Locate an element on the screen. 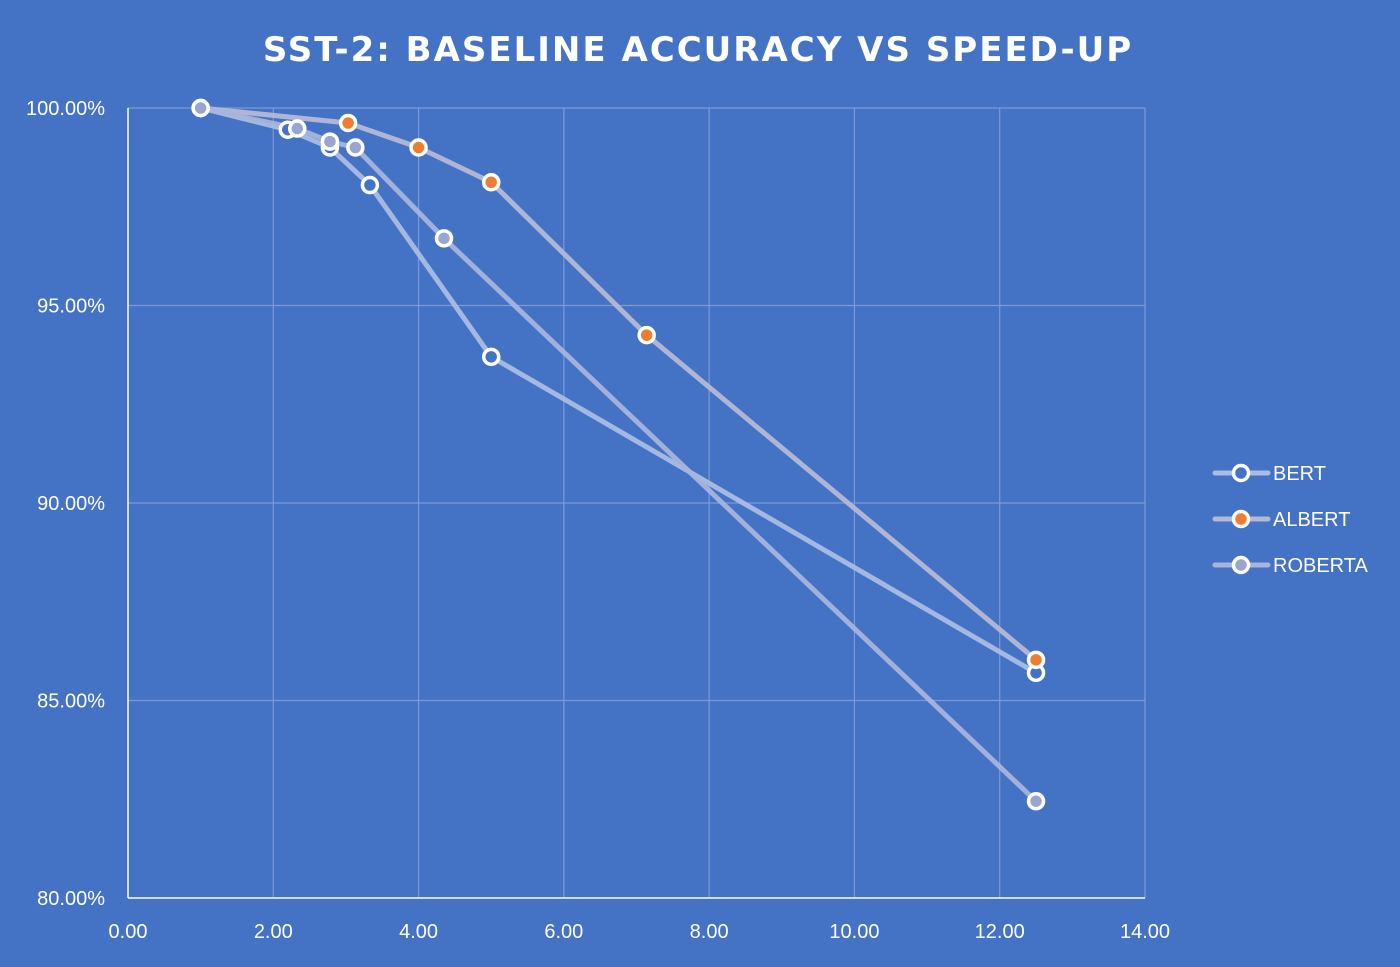  x-tick-label: 2.00 is located at coordinates (273, 932).